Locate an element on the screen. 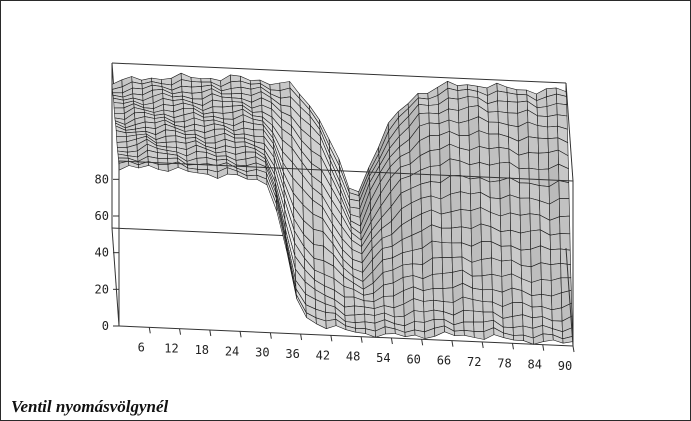 The image size is (691, 421). x-axis: 6 12 18 24 30 36 42 48 54 60 66 72 78 84 90 is located at coordinates (356, 350).